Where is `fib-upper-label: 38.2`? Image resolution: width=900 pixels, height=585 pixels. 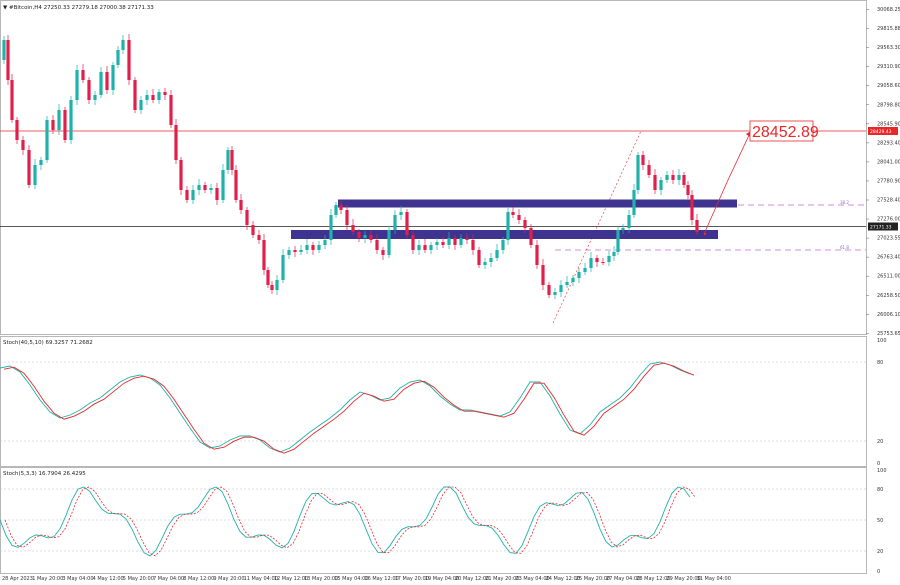 fib-upper-label: 38.2 is located at coordinates (844, 202).